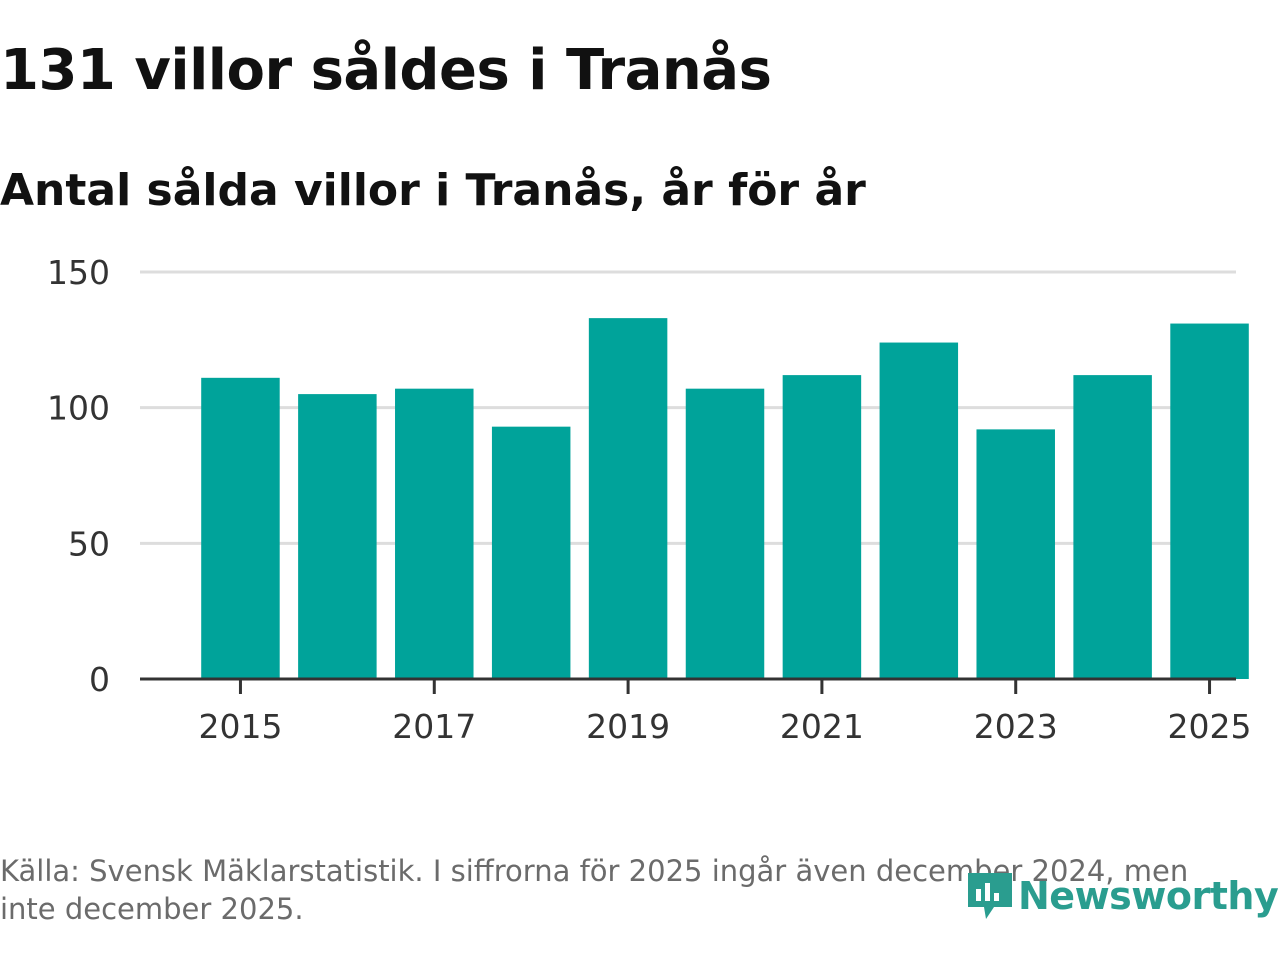 The width and height of the screenshot is (1280, 960). Describe the element at coordinates (531, 552) in the screenshot. I see `bar-2018` at that location.